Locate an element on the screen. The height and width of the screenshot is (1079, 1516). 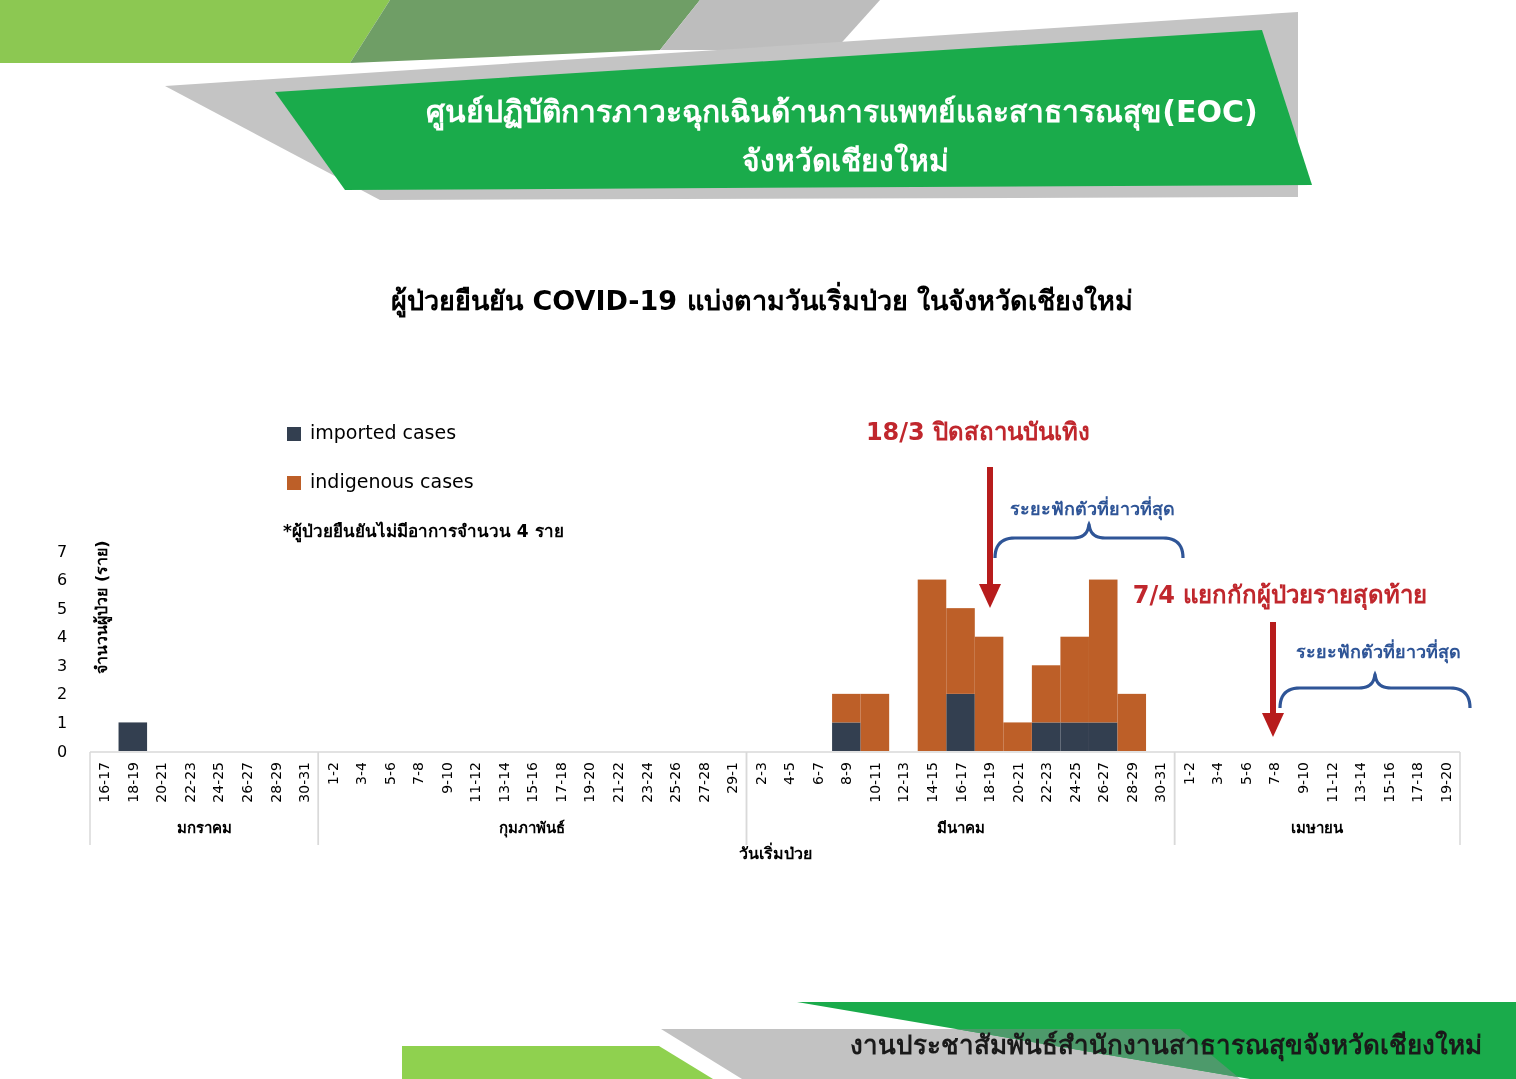
x-tick-label: 25-26 is located at coordinates (675, 782).